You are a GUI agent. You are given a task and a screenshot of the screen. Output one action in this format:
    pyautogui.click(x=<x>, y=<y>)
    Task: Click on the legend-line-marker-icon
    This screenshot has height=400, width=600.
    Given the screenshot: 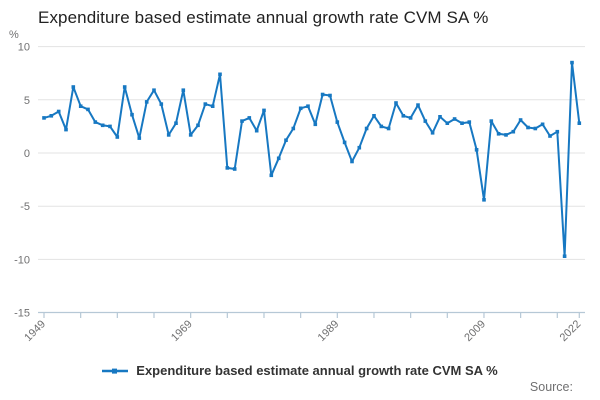 What is the action you would take?
    pyautogui.click(x=115, y=371)
    